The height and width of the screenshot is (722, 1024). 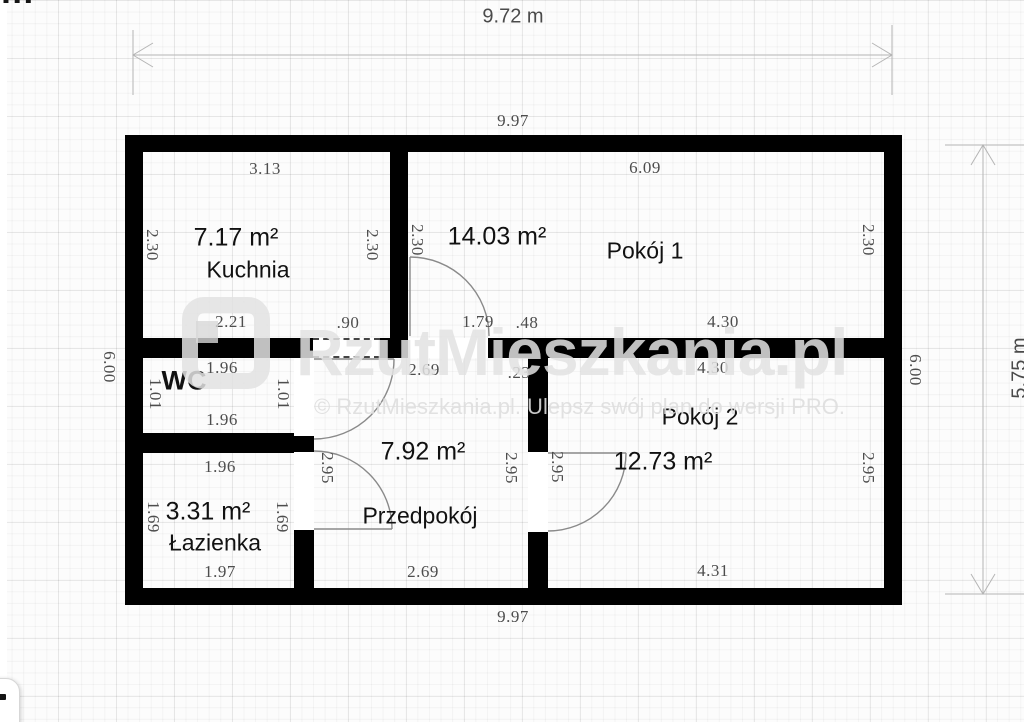 What do you see at coordinates (713, 367) in the screenshot?
I see `dim-pokoj2-top: 4.30` at bounding box center [713, 367].